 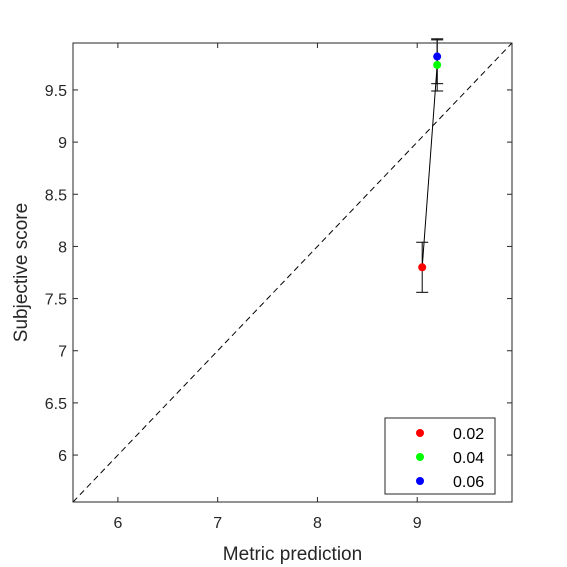 What do you see at coordinates (217, 523) in the screenshot?
I see `x-tick-label: 7` at bounding box center [217, 523].